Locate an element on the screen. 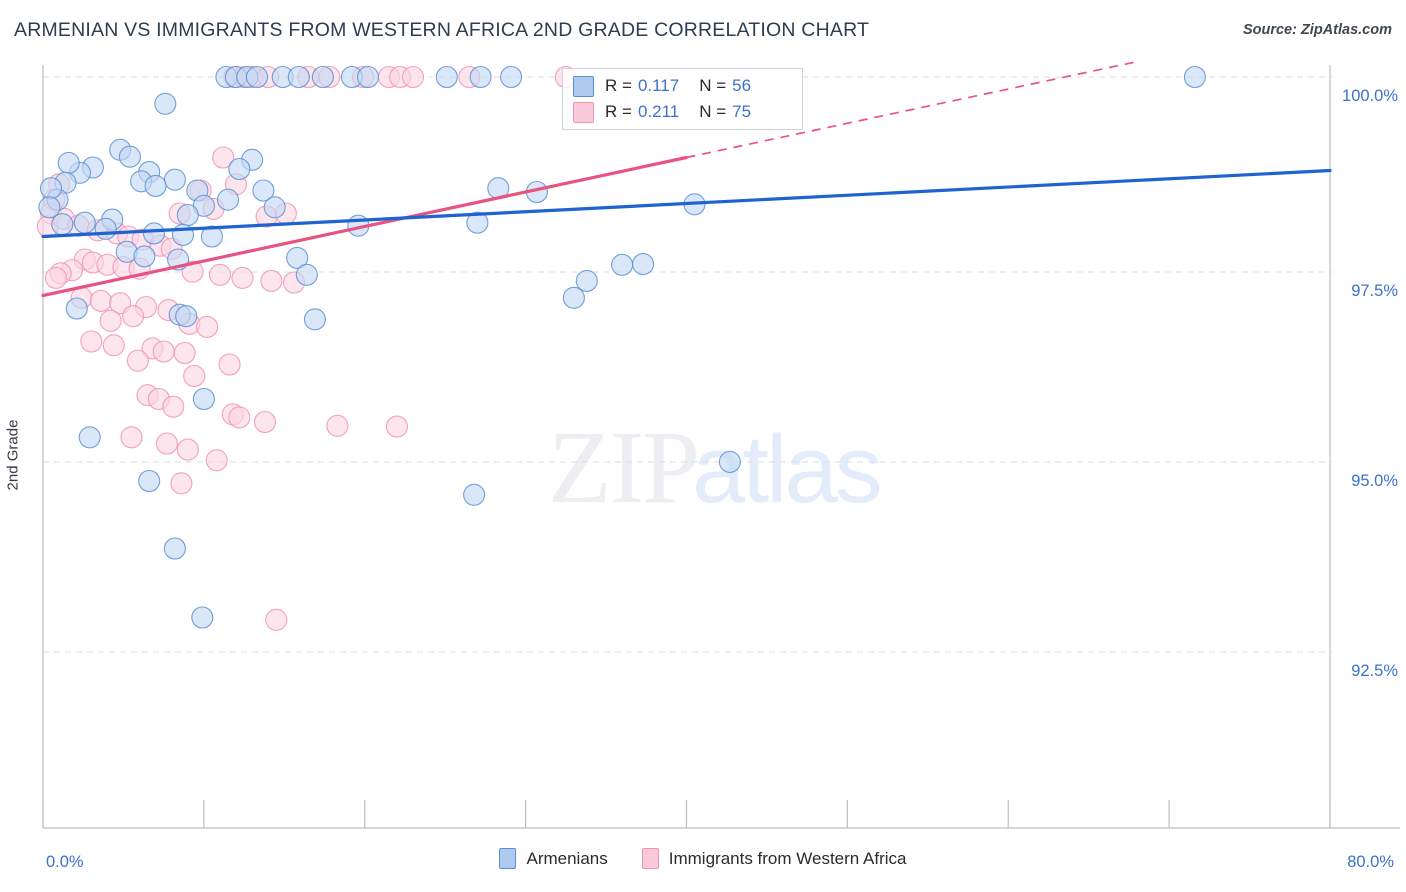 This screenshot has height=892, width=1406. legend-n-label-1: N = is located at coordinates (713, 85).